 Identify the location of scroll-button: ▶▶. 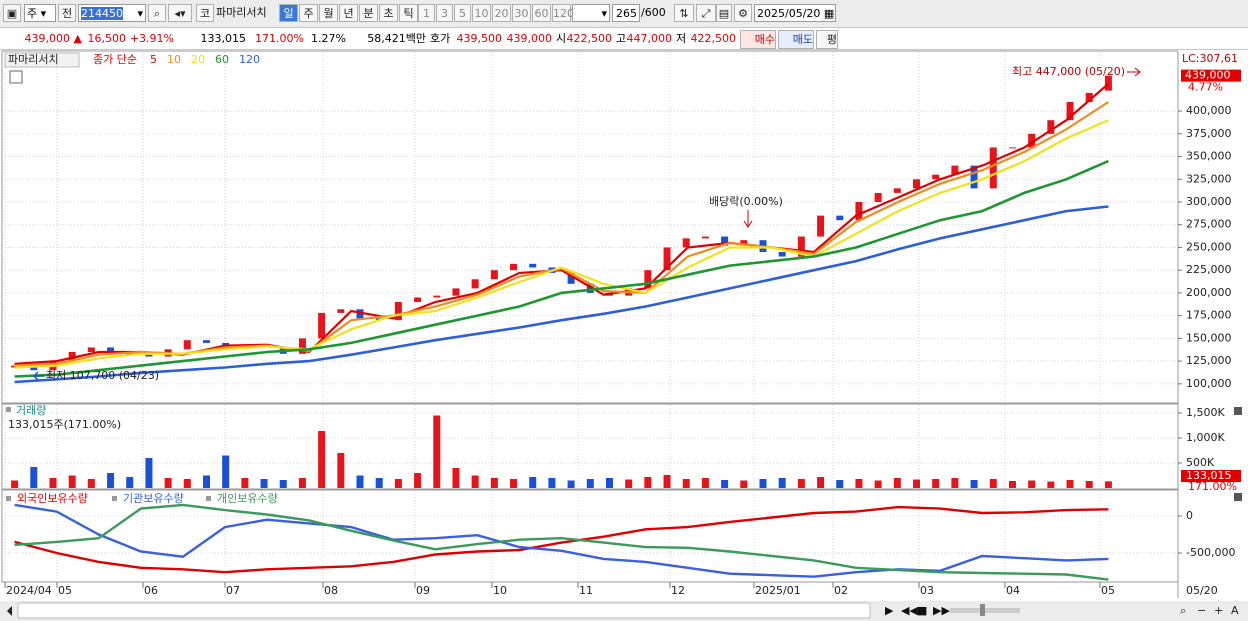
(941, 610).